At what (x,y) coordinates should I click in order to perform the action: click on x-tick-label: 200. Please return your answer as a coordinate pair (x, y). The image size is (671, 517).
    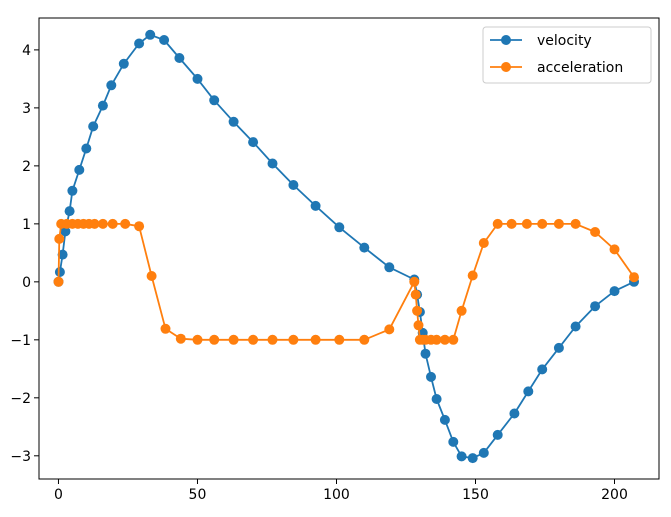
    Looking at the image, I should click on (614, 495).